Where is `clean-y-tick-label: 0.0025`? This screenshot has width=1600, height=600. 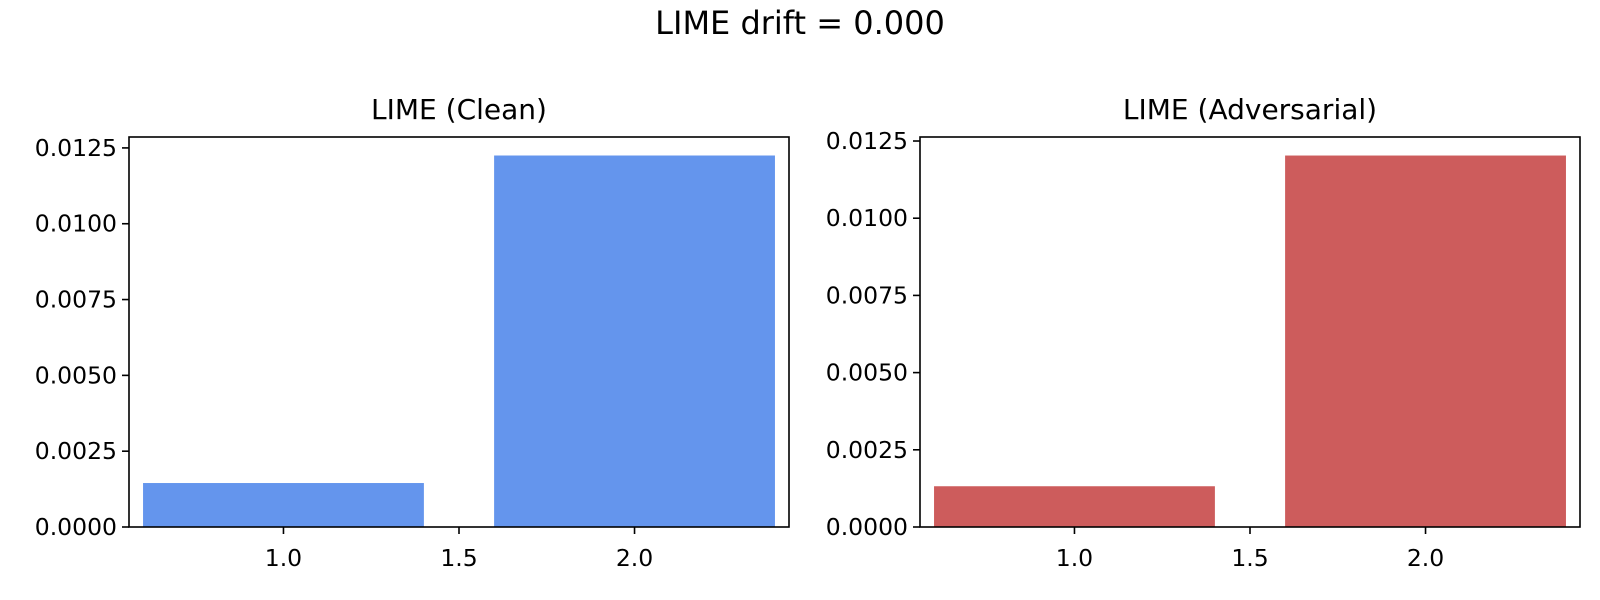
clean-y-tick-label: 0.0025 is located at coordinates (76, 451).